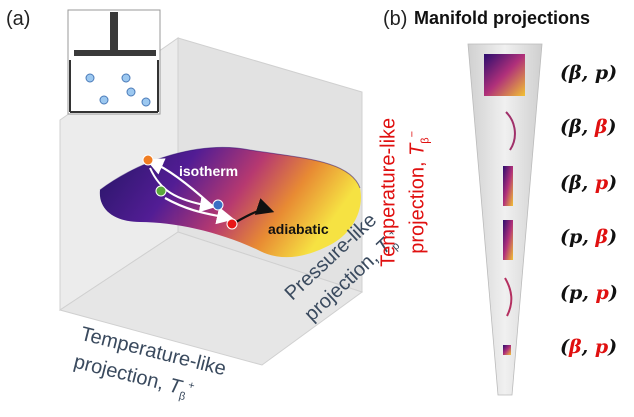  What do you see at coordinates (589, 347) in the screenshot?
I see `projection-pair-6: (β, p)` at bounding box center [589, 347].